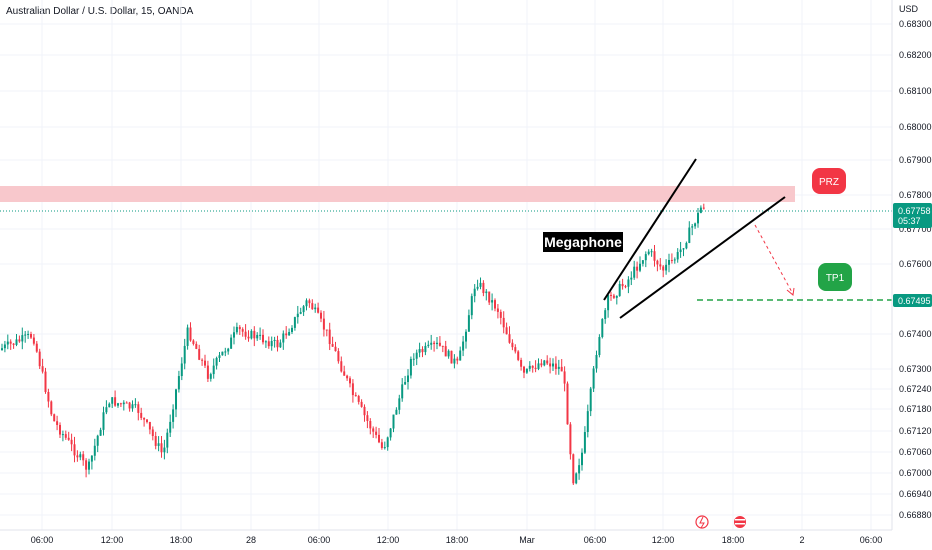 The height and width of the screenshot is (550, 932). What do you see at coordinates (801, 540) in the screenshot?
I see `x-tick-label: 2` at bounding box center [801, 540].